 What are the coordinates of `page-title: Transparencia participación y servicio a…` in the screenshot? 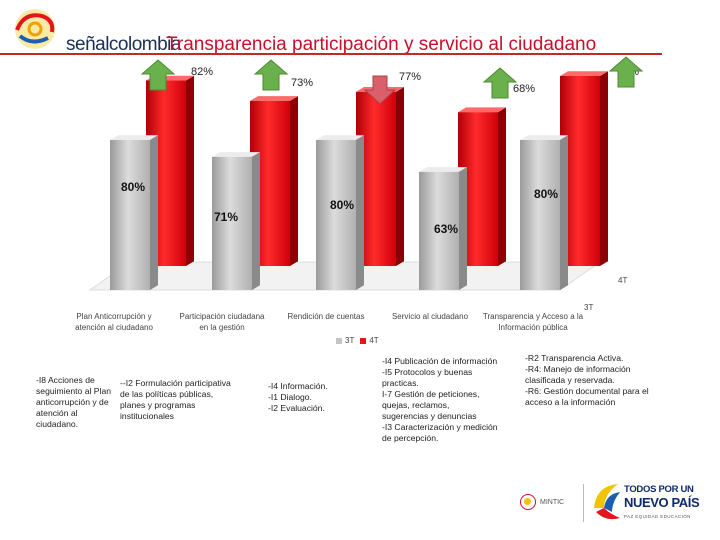 It's located at (381, 44).